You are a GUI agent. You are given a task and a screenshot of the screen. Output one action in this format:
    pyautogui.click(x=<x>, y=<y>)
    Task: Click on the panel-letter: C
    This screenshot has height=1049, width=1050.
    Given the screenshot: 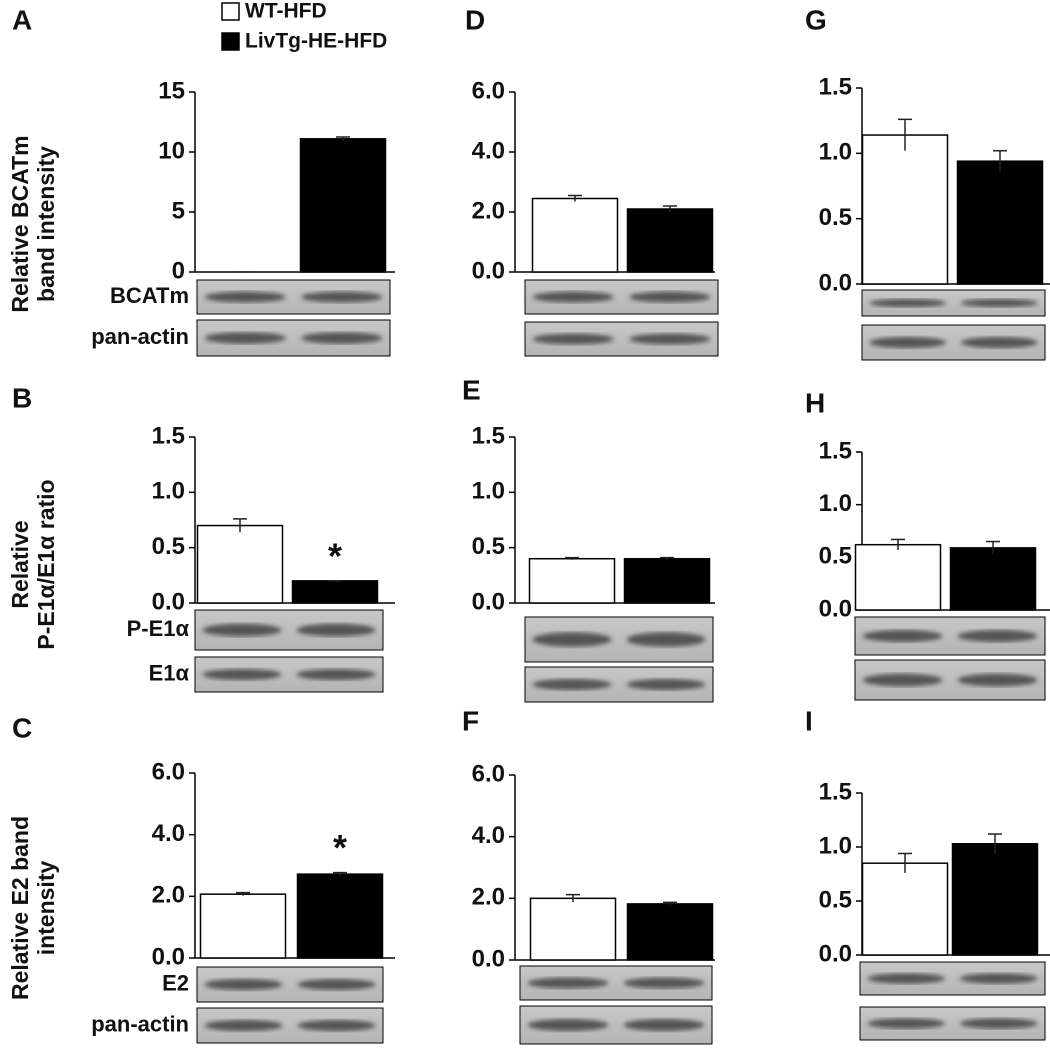 What is the action you would take?
    pyautogui.click(x=22, y=727)
    